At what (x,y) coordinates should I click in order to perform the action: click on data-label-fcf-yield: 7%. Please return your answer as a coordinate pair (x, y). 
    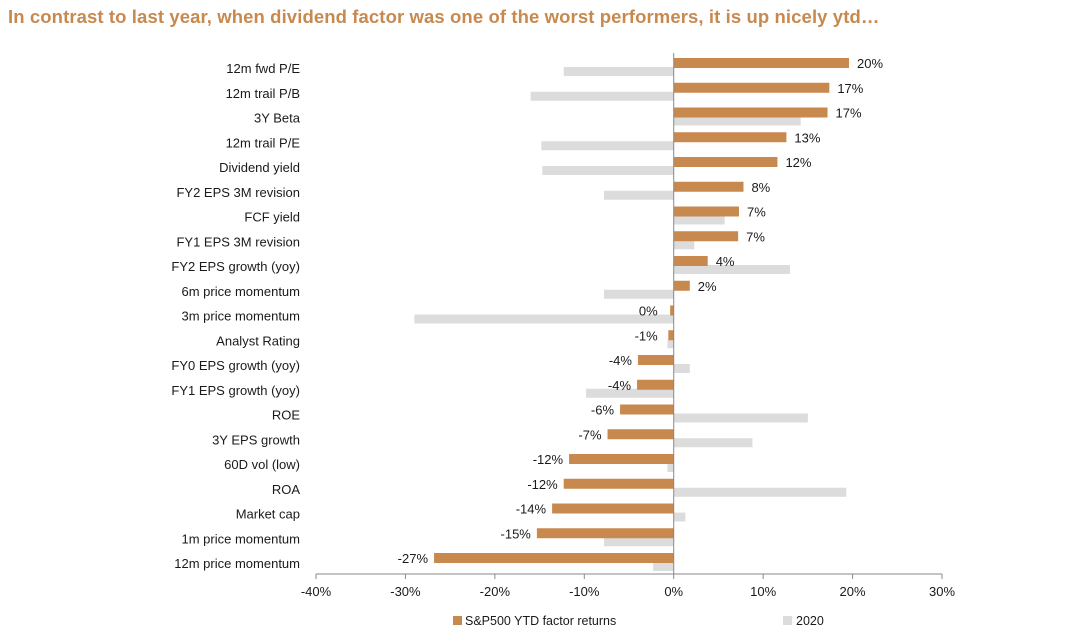
    Looking at the image, I should click on (756, 212).